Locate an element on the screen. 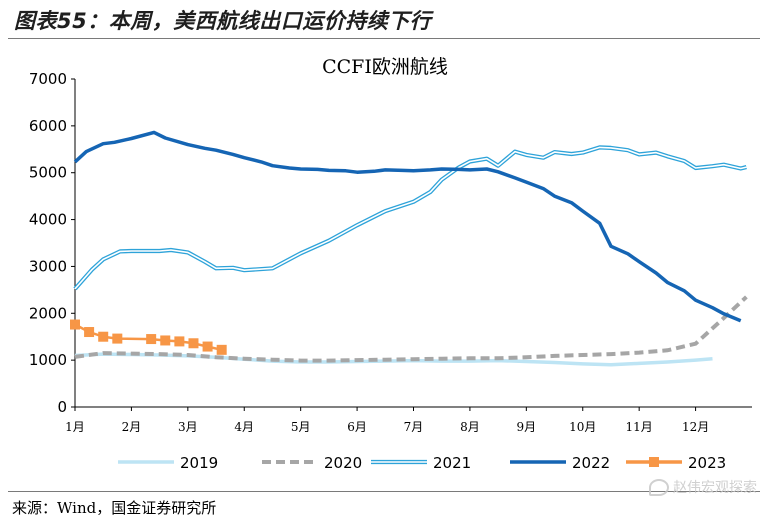  x-tick-label: 3月 is located at coordinates (188, 427).